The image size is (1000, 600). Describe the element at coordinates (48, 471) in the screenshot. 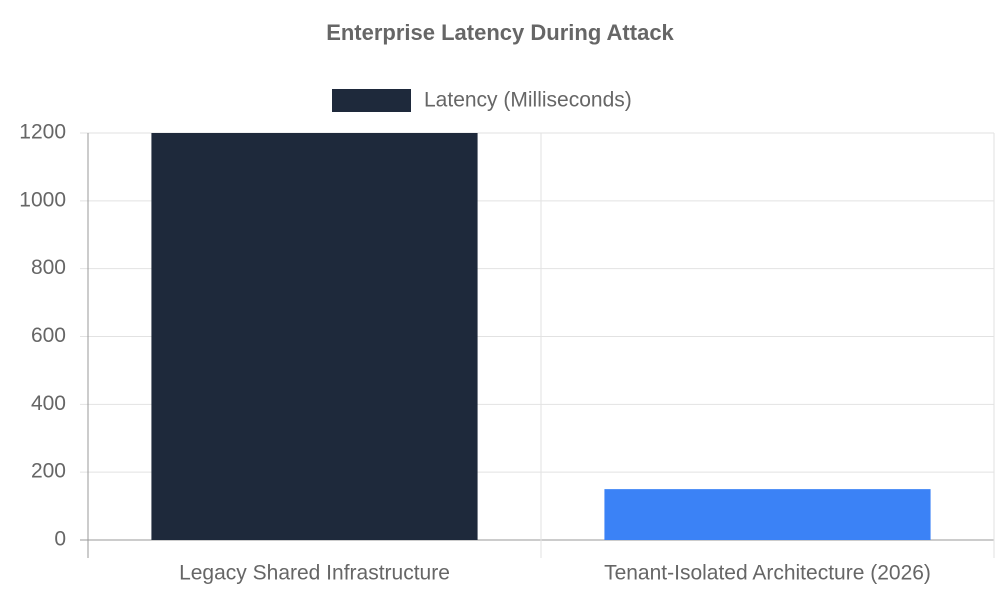

I see `y-tick-label: 200` at that location.